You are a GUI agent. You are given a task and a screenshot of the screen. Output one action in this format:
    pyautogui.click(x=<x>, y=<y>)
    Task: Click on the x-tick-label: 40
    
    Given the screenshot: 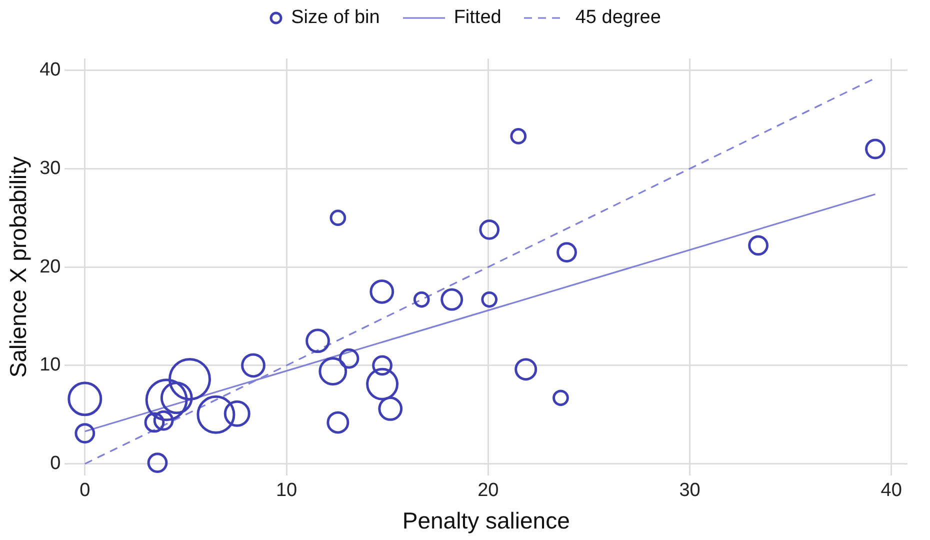 What is the action you would take?
    pyautogui.click(x=891, y=491)
    